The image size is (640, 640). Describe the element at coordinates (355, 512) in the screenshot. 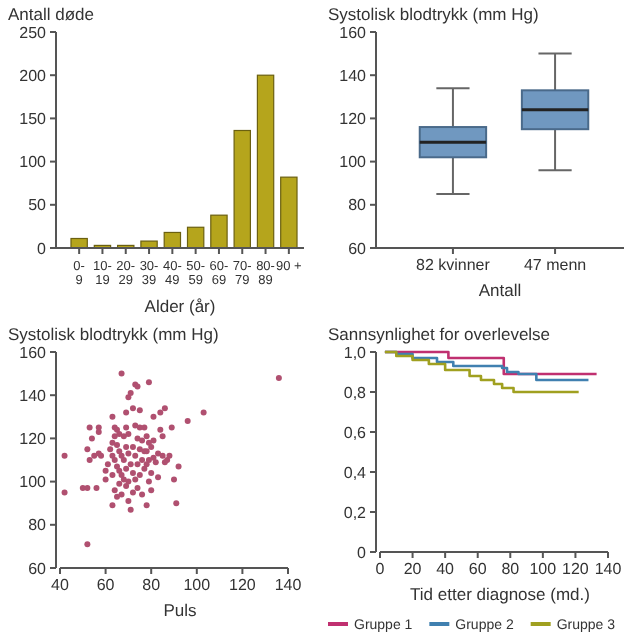

I see `y-tick-label: 0,2` at that location.